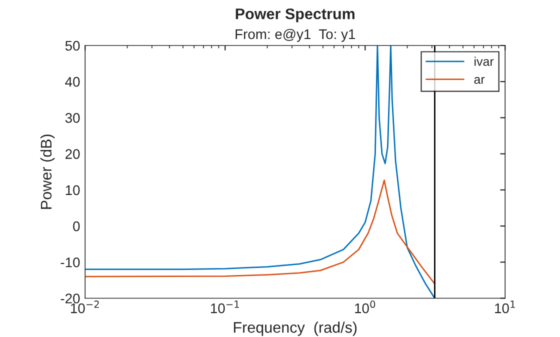 The image size is (560, 337). I want to click on x-tick-label: 10$^{−1}$, so click(224, 307).